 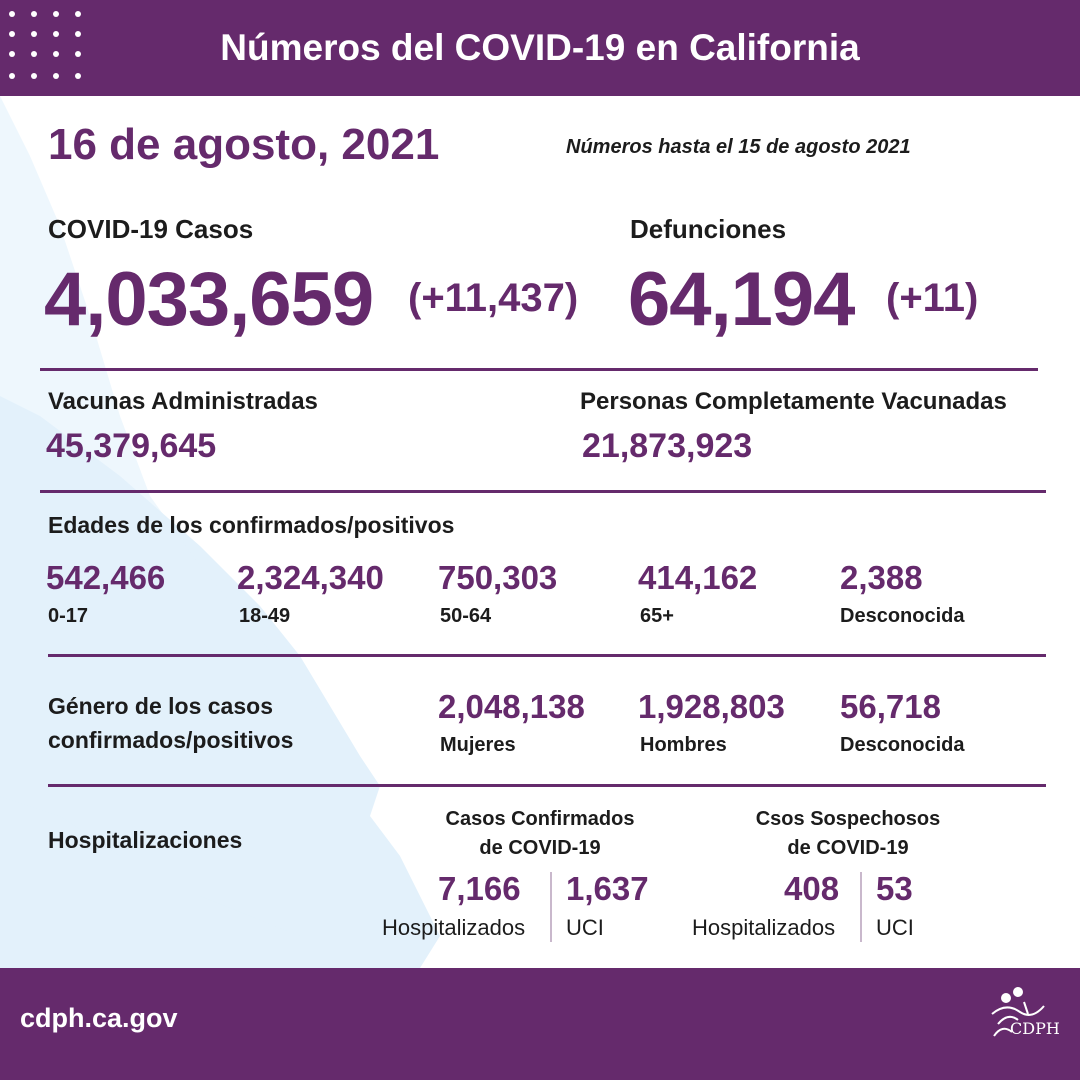 I want to click on svg-text: CDPH, so click(x=1035, y=1028).